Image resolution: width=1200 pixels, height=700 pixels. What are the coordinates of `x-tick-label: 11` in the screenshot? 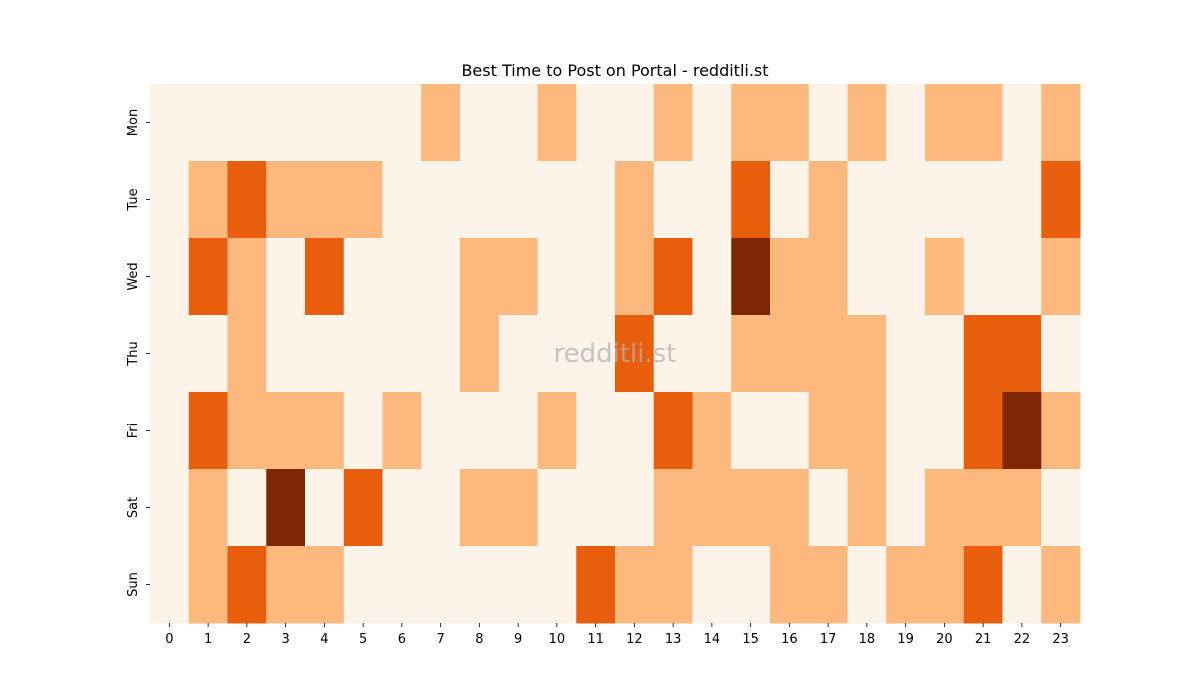 It's located at (595, 639).